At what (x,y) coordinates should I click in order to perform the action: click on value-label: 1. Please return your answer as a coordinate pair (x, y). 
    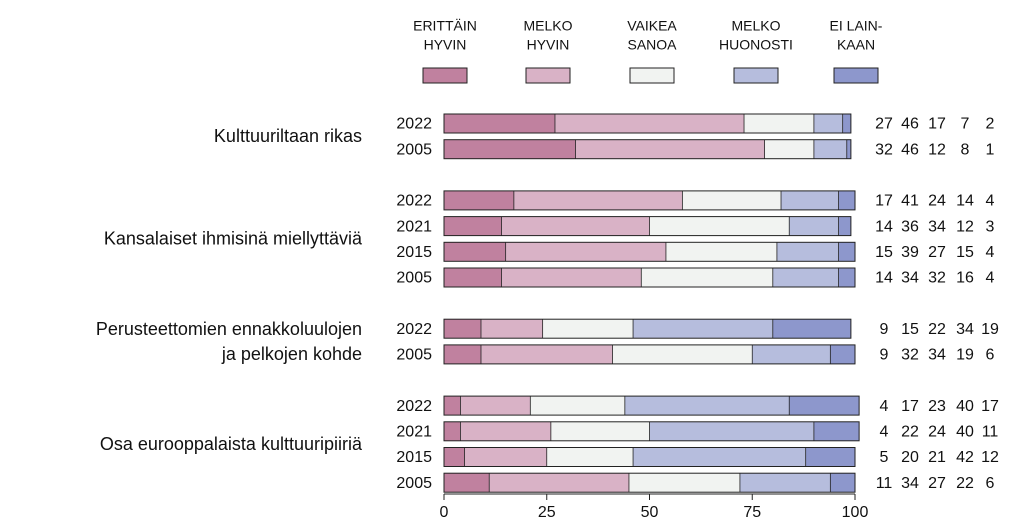
    Looking at the image, I should click on (990, 149).